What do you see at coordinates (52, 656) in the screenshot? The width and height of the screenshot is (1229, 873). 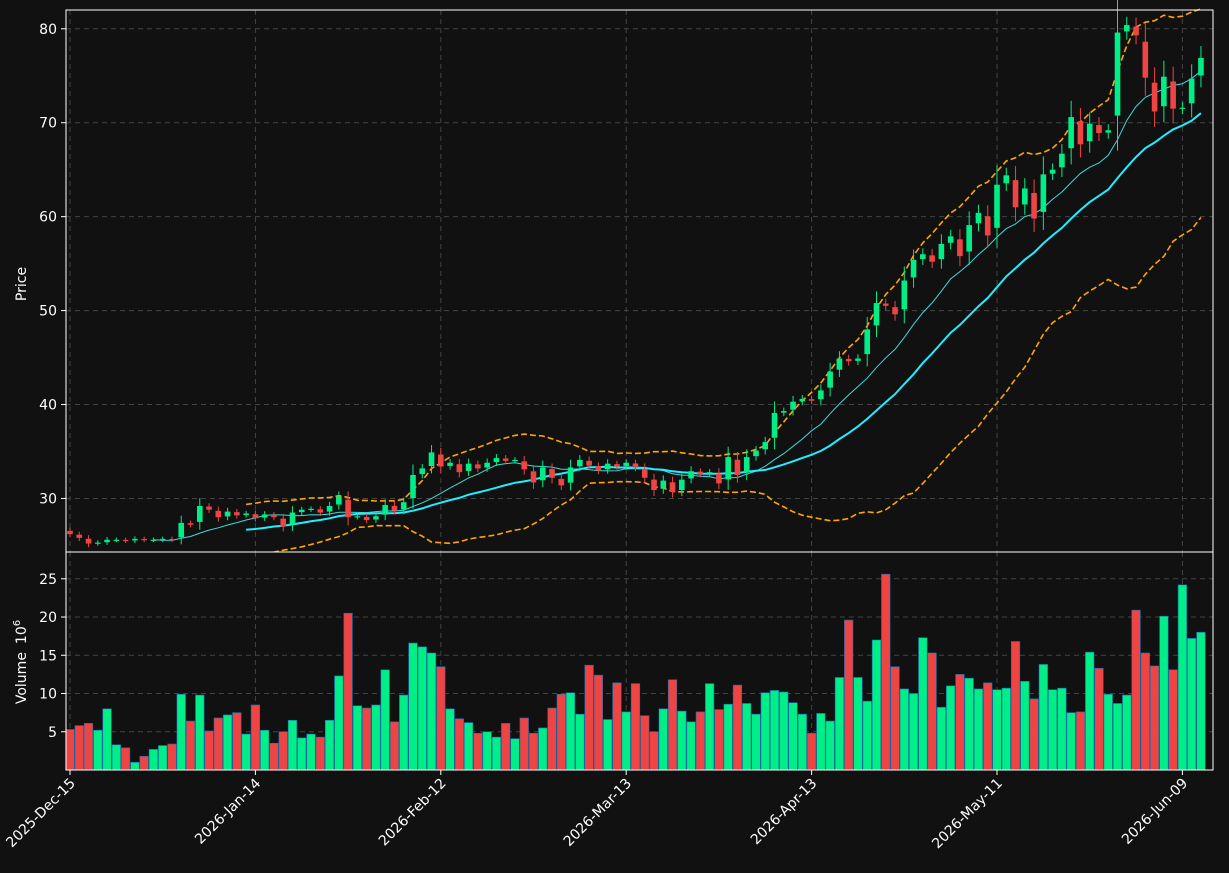 I see `volume-y-ticks: 5 10 15 20 25` at bounding box center [52, 656].